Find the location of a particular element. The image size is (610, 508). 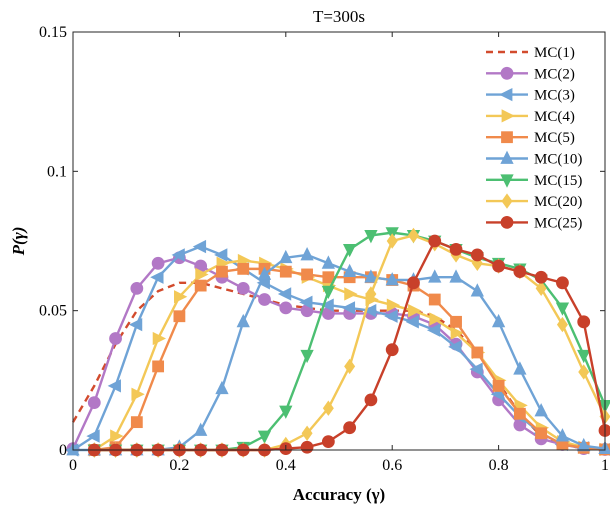

legend-label: MC(25) is located at coordinates (558, 223).